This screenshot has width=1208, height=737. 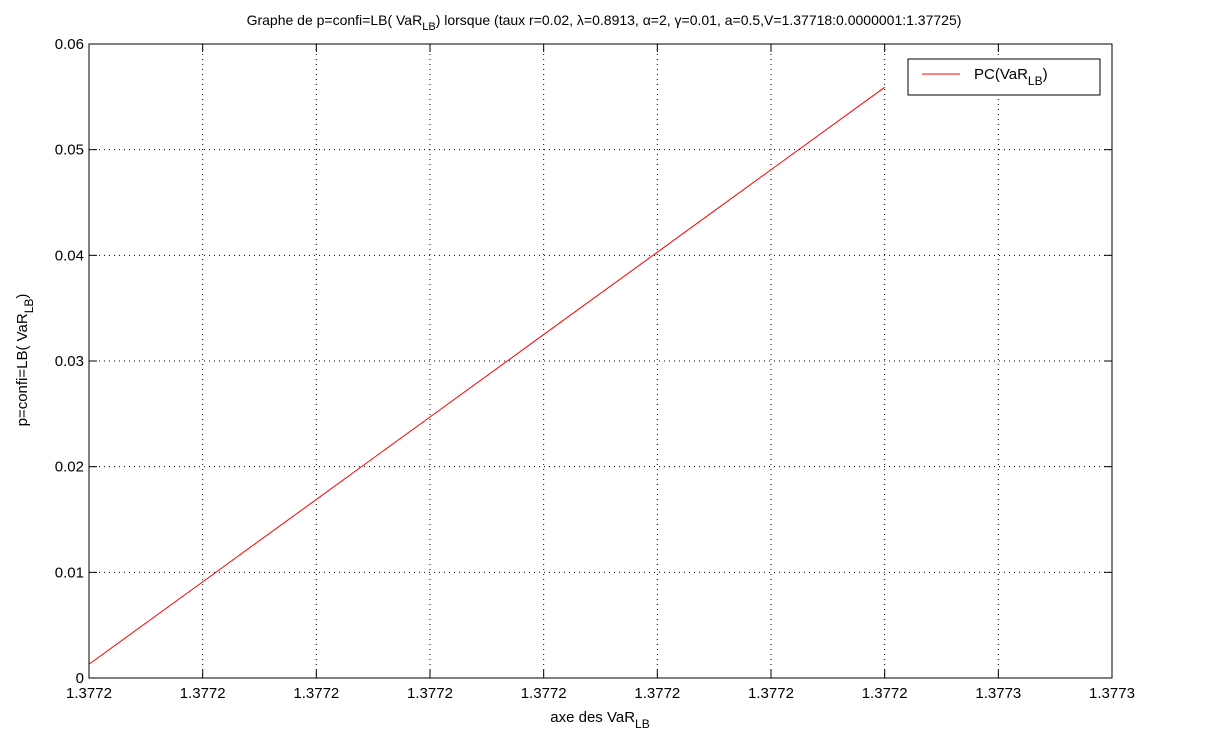 I want to click on x-axis-label: axe des VaRLB, so click(x=599, y=720).